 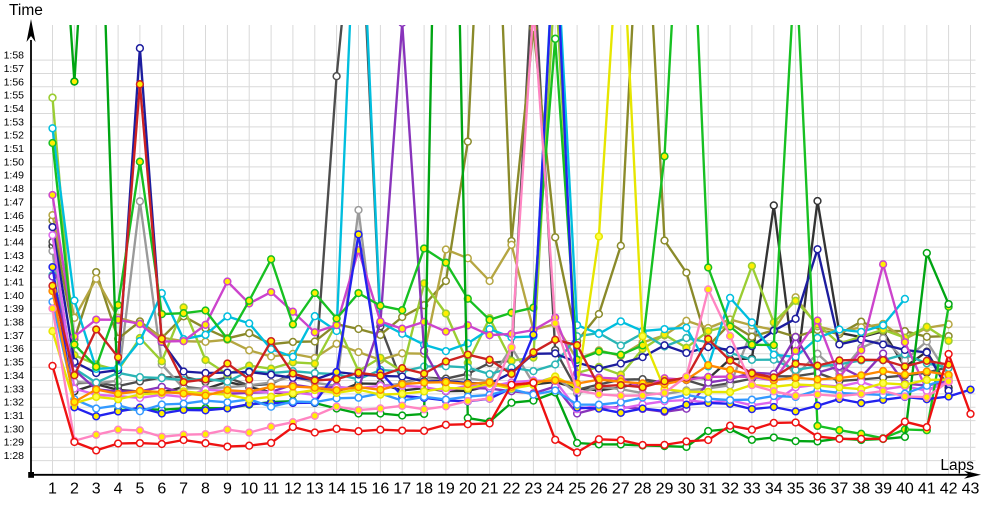 I want to click on svg-text: 1:54, so click(x=14, y=109).